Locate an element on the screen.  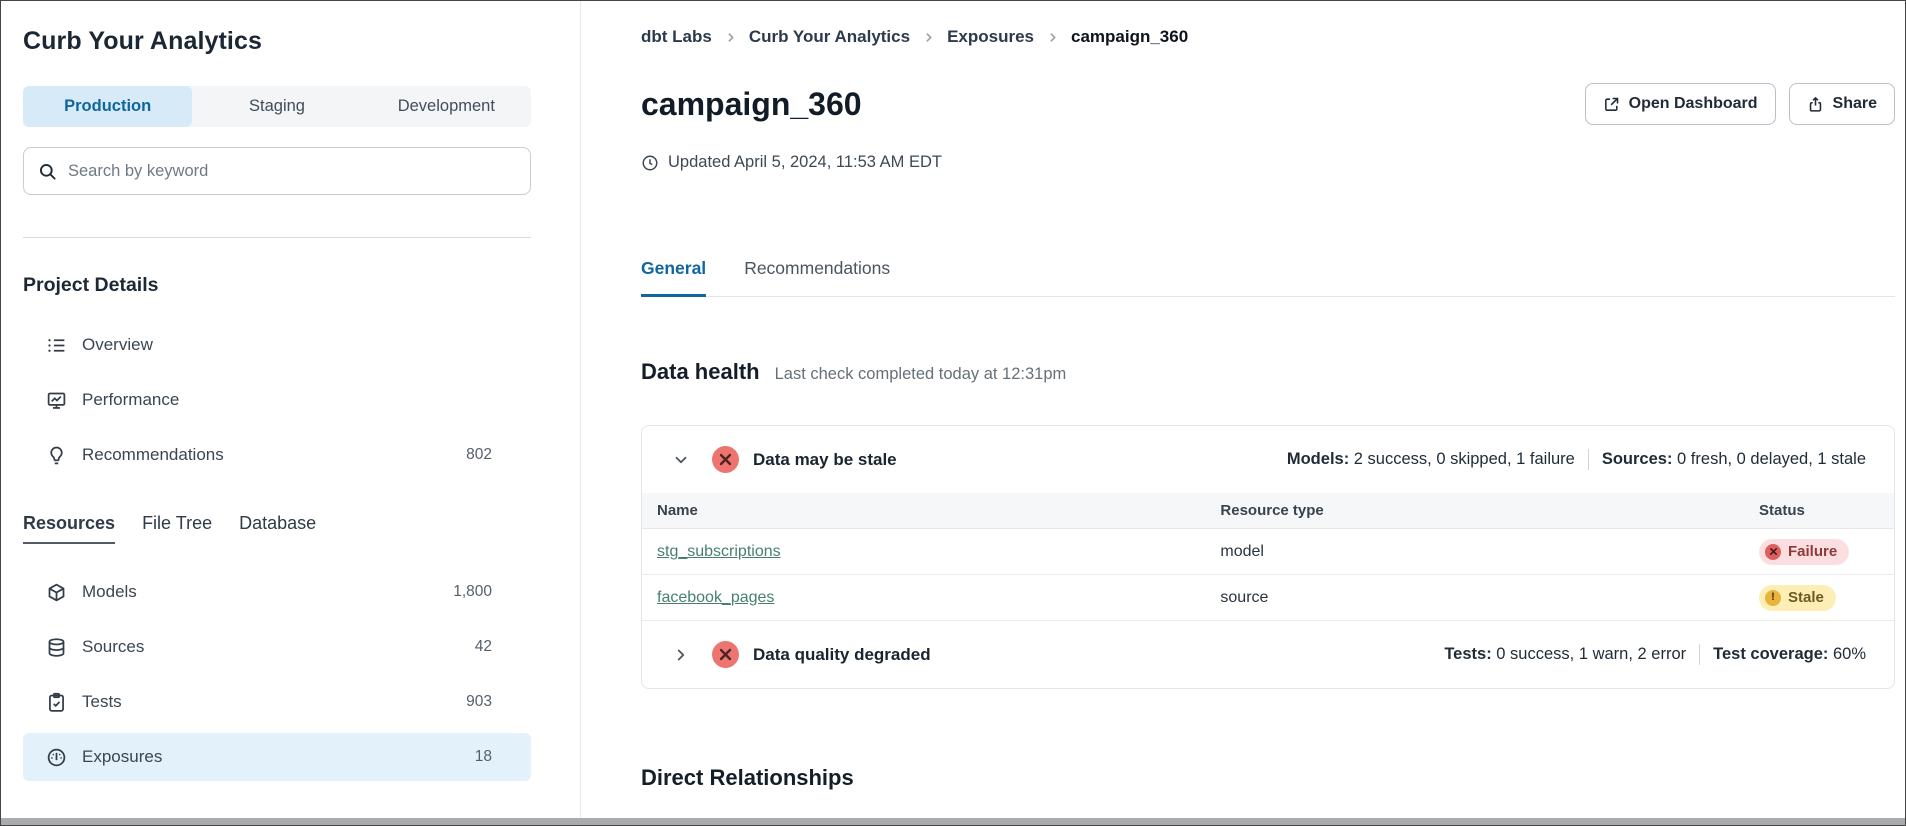
sidebar-item-label: Tests is located at coordinates (102, 701).